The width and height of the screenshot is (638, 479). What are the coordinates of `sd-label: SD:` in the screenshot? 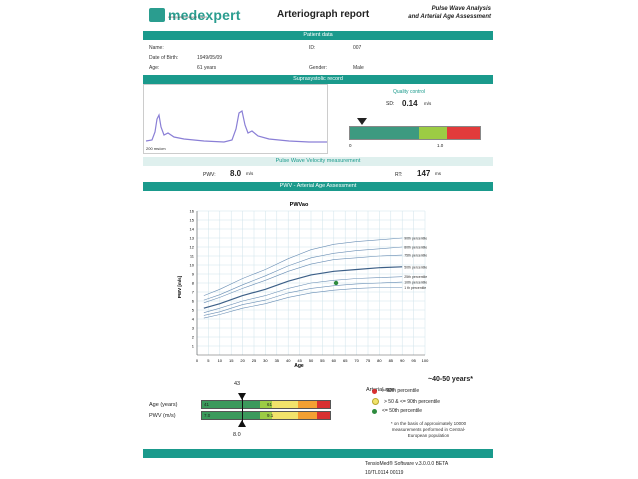 It's located at (390, 104).